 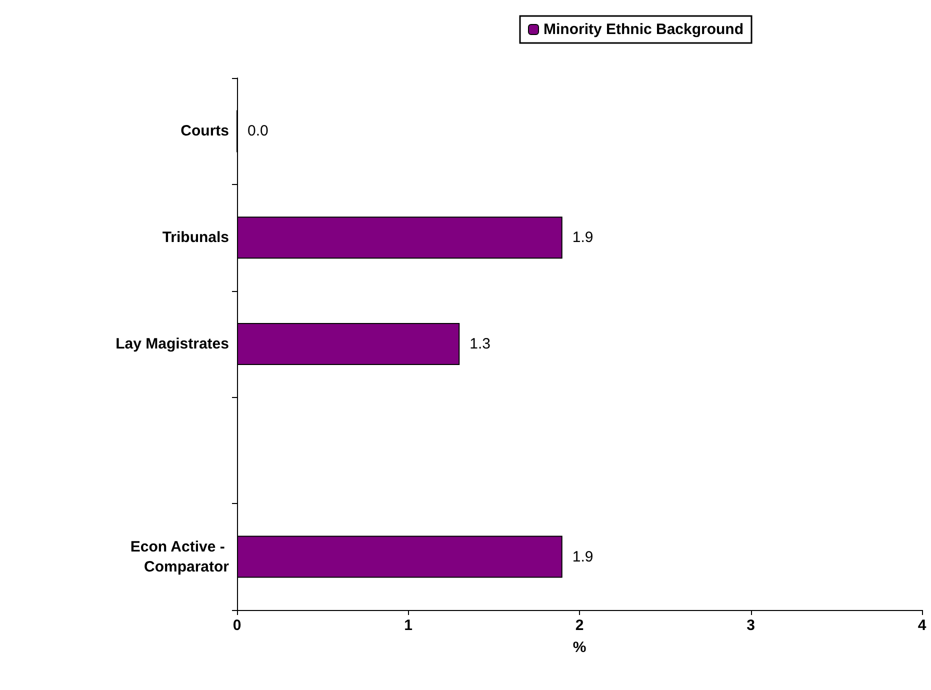 What do you see at coordinates (579, 647) in the screenshot?
I see `x-axis-title: %` at bounding box center [579, 647].